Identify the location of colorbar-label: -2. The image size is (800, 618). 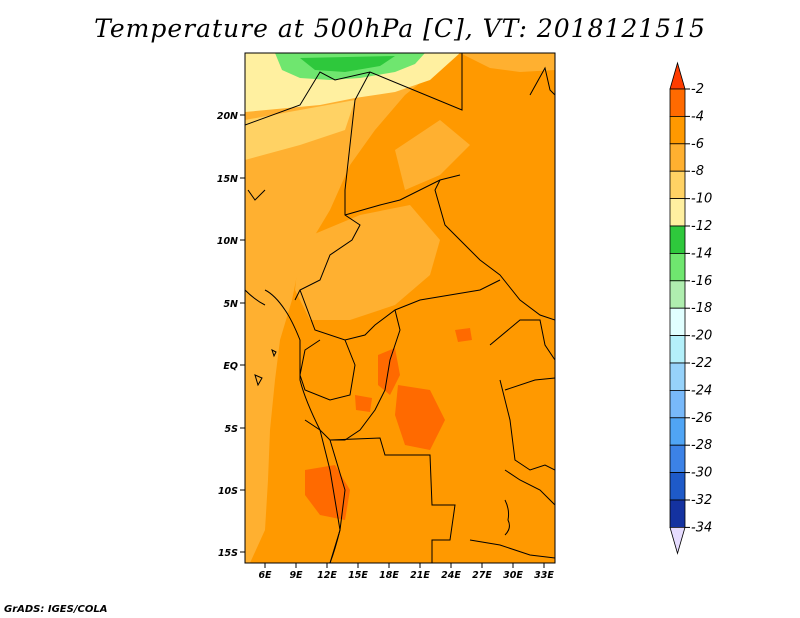
(697, 89).